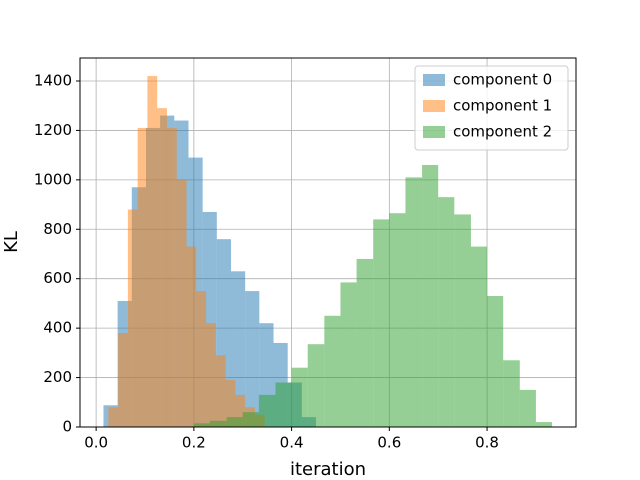  Describe the element at coordinates (502, 132) in the screenshot. I see `legend-label: component 2` at that location.